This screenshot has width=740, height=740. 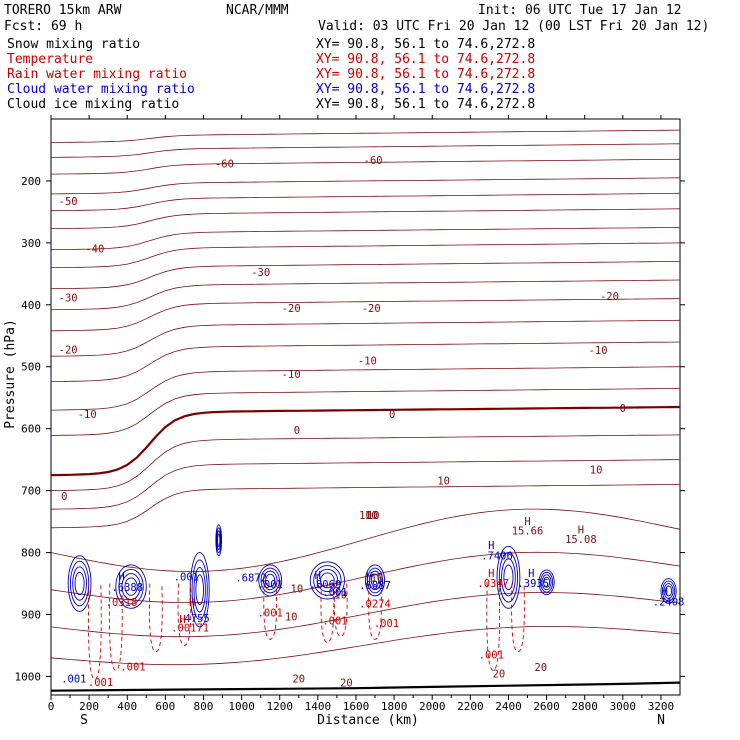 I want to click on y-tick-label: 200, so click(x=31, y=181).